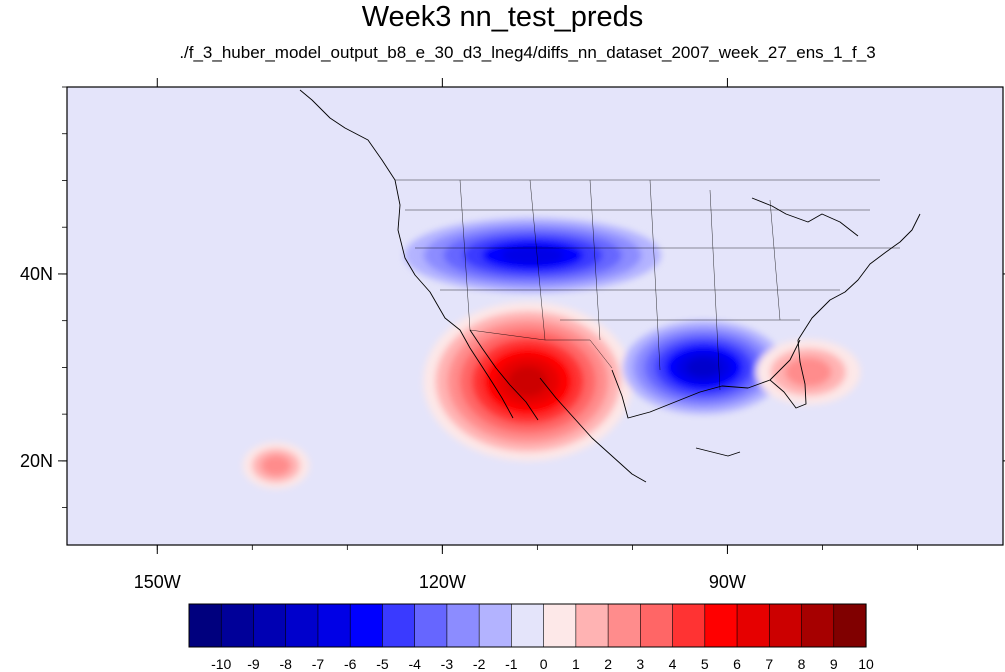  What do you see at coordinates (221, 664) in the screenshot?
I see `colorbar-label: -10` at bounding box center [221, 664].